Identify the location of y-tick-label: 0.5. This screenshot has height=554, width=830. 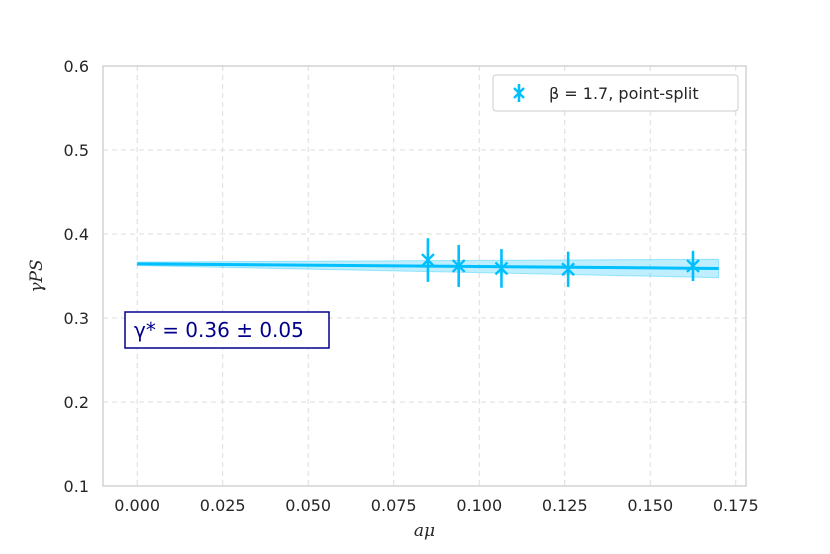
(76, 150).